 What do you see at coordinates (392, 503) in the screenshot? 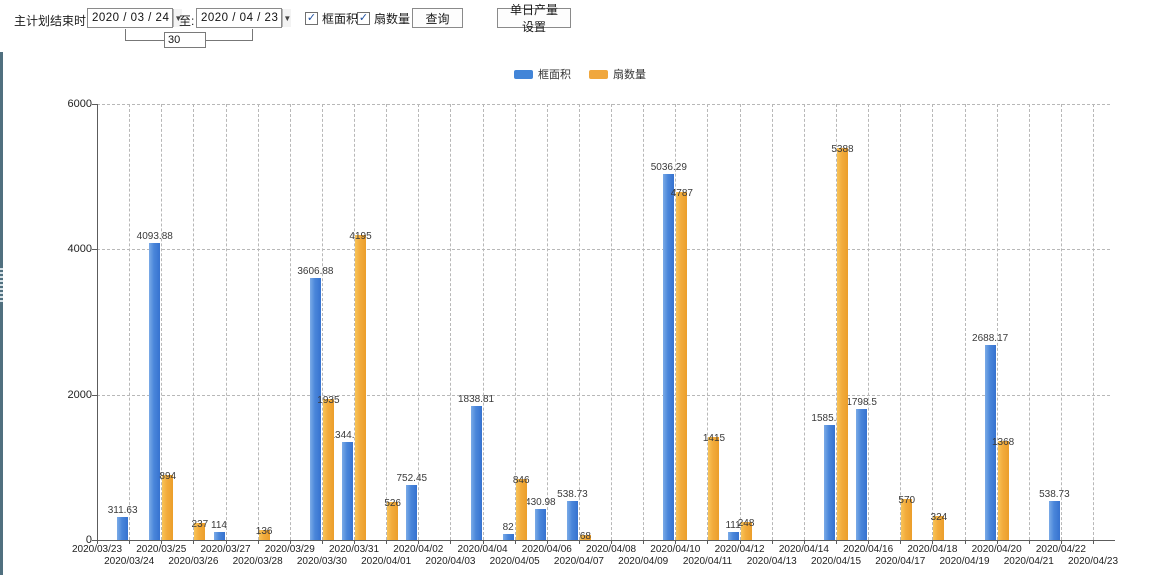
I see `bar-value-label: 526` at bounding box center [392, 503].